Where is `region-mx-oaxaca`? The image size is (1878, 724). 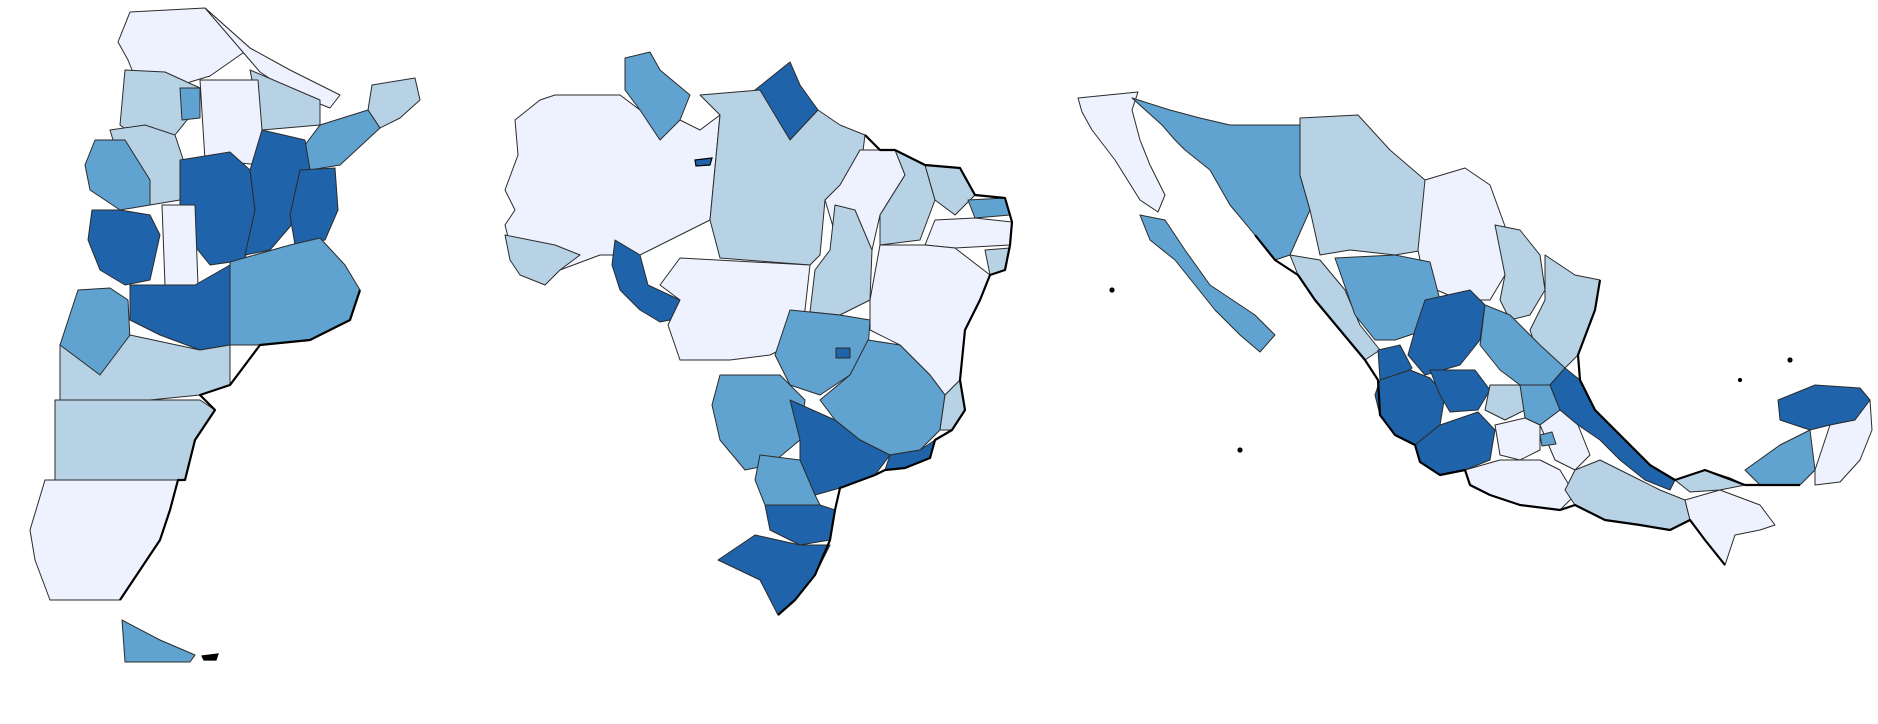 region-mx-oaxaca is located at coordinates (1627, 495).